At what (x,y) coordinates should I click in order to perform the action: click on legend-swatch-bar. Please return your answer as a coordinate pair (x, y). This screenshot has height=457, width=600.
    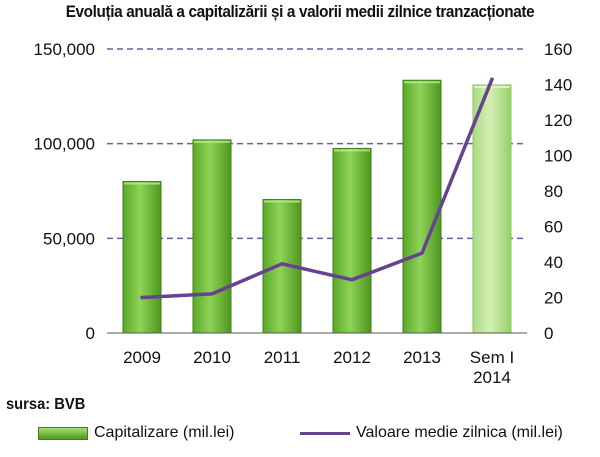
    Looking at the image, I should click on (63, 433).